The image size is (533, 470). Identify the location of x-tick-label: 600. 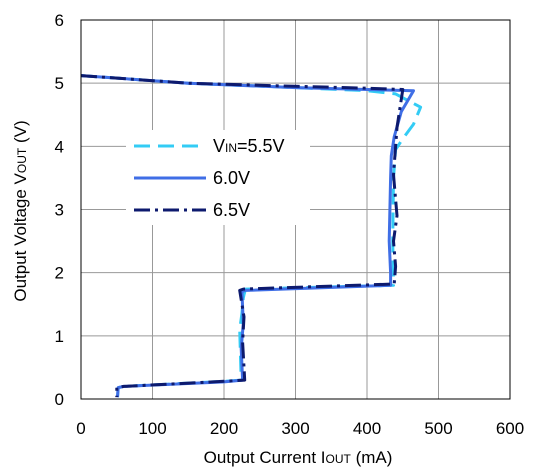
(510, 428).